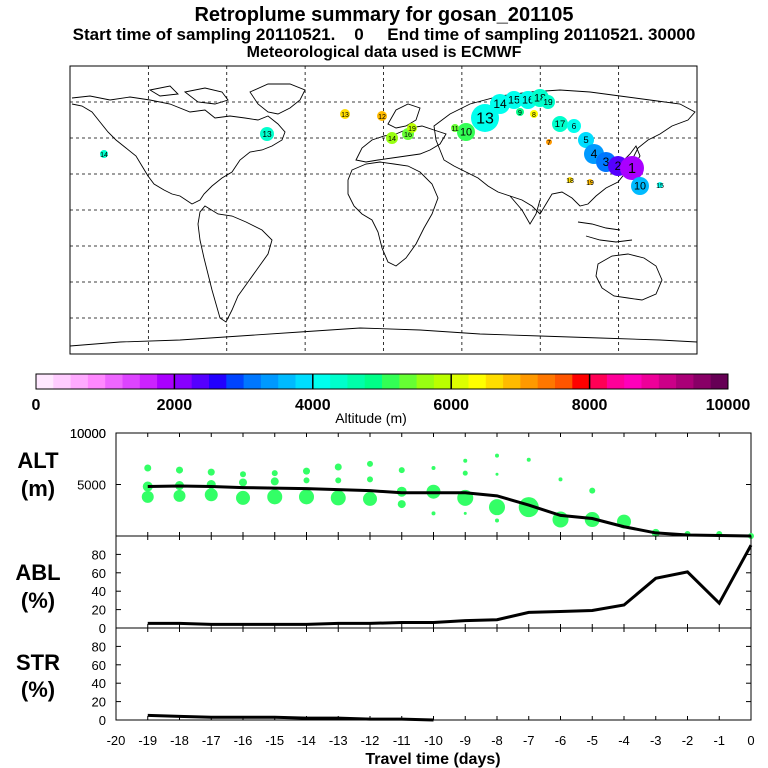 The image size is (768, 768). What do you see at coordinates (290, 717) in the screenshot?
I see `str-line` at bounding box center [290, 717].